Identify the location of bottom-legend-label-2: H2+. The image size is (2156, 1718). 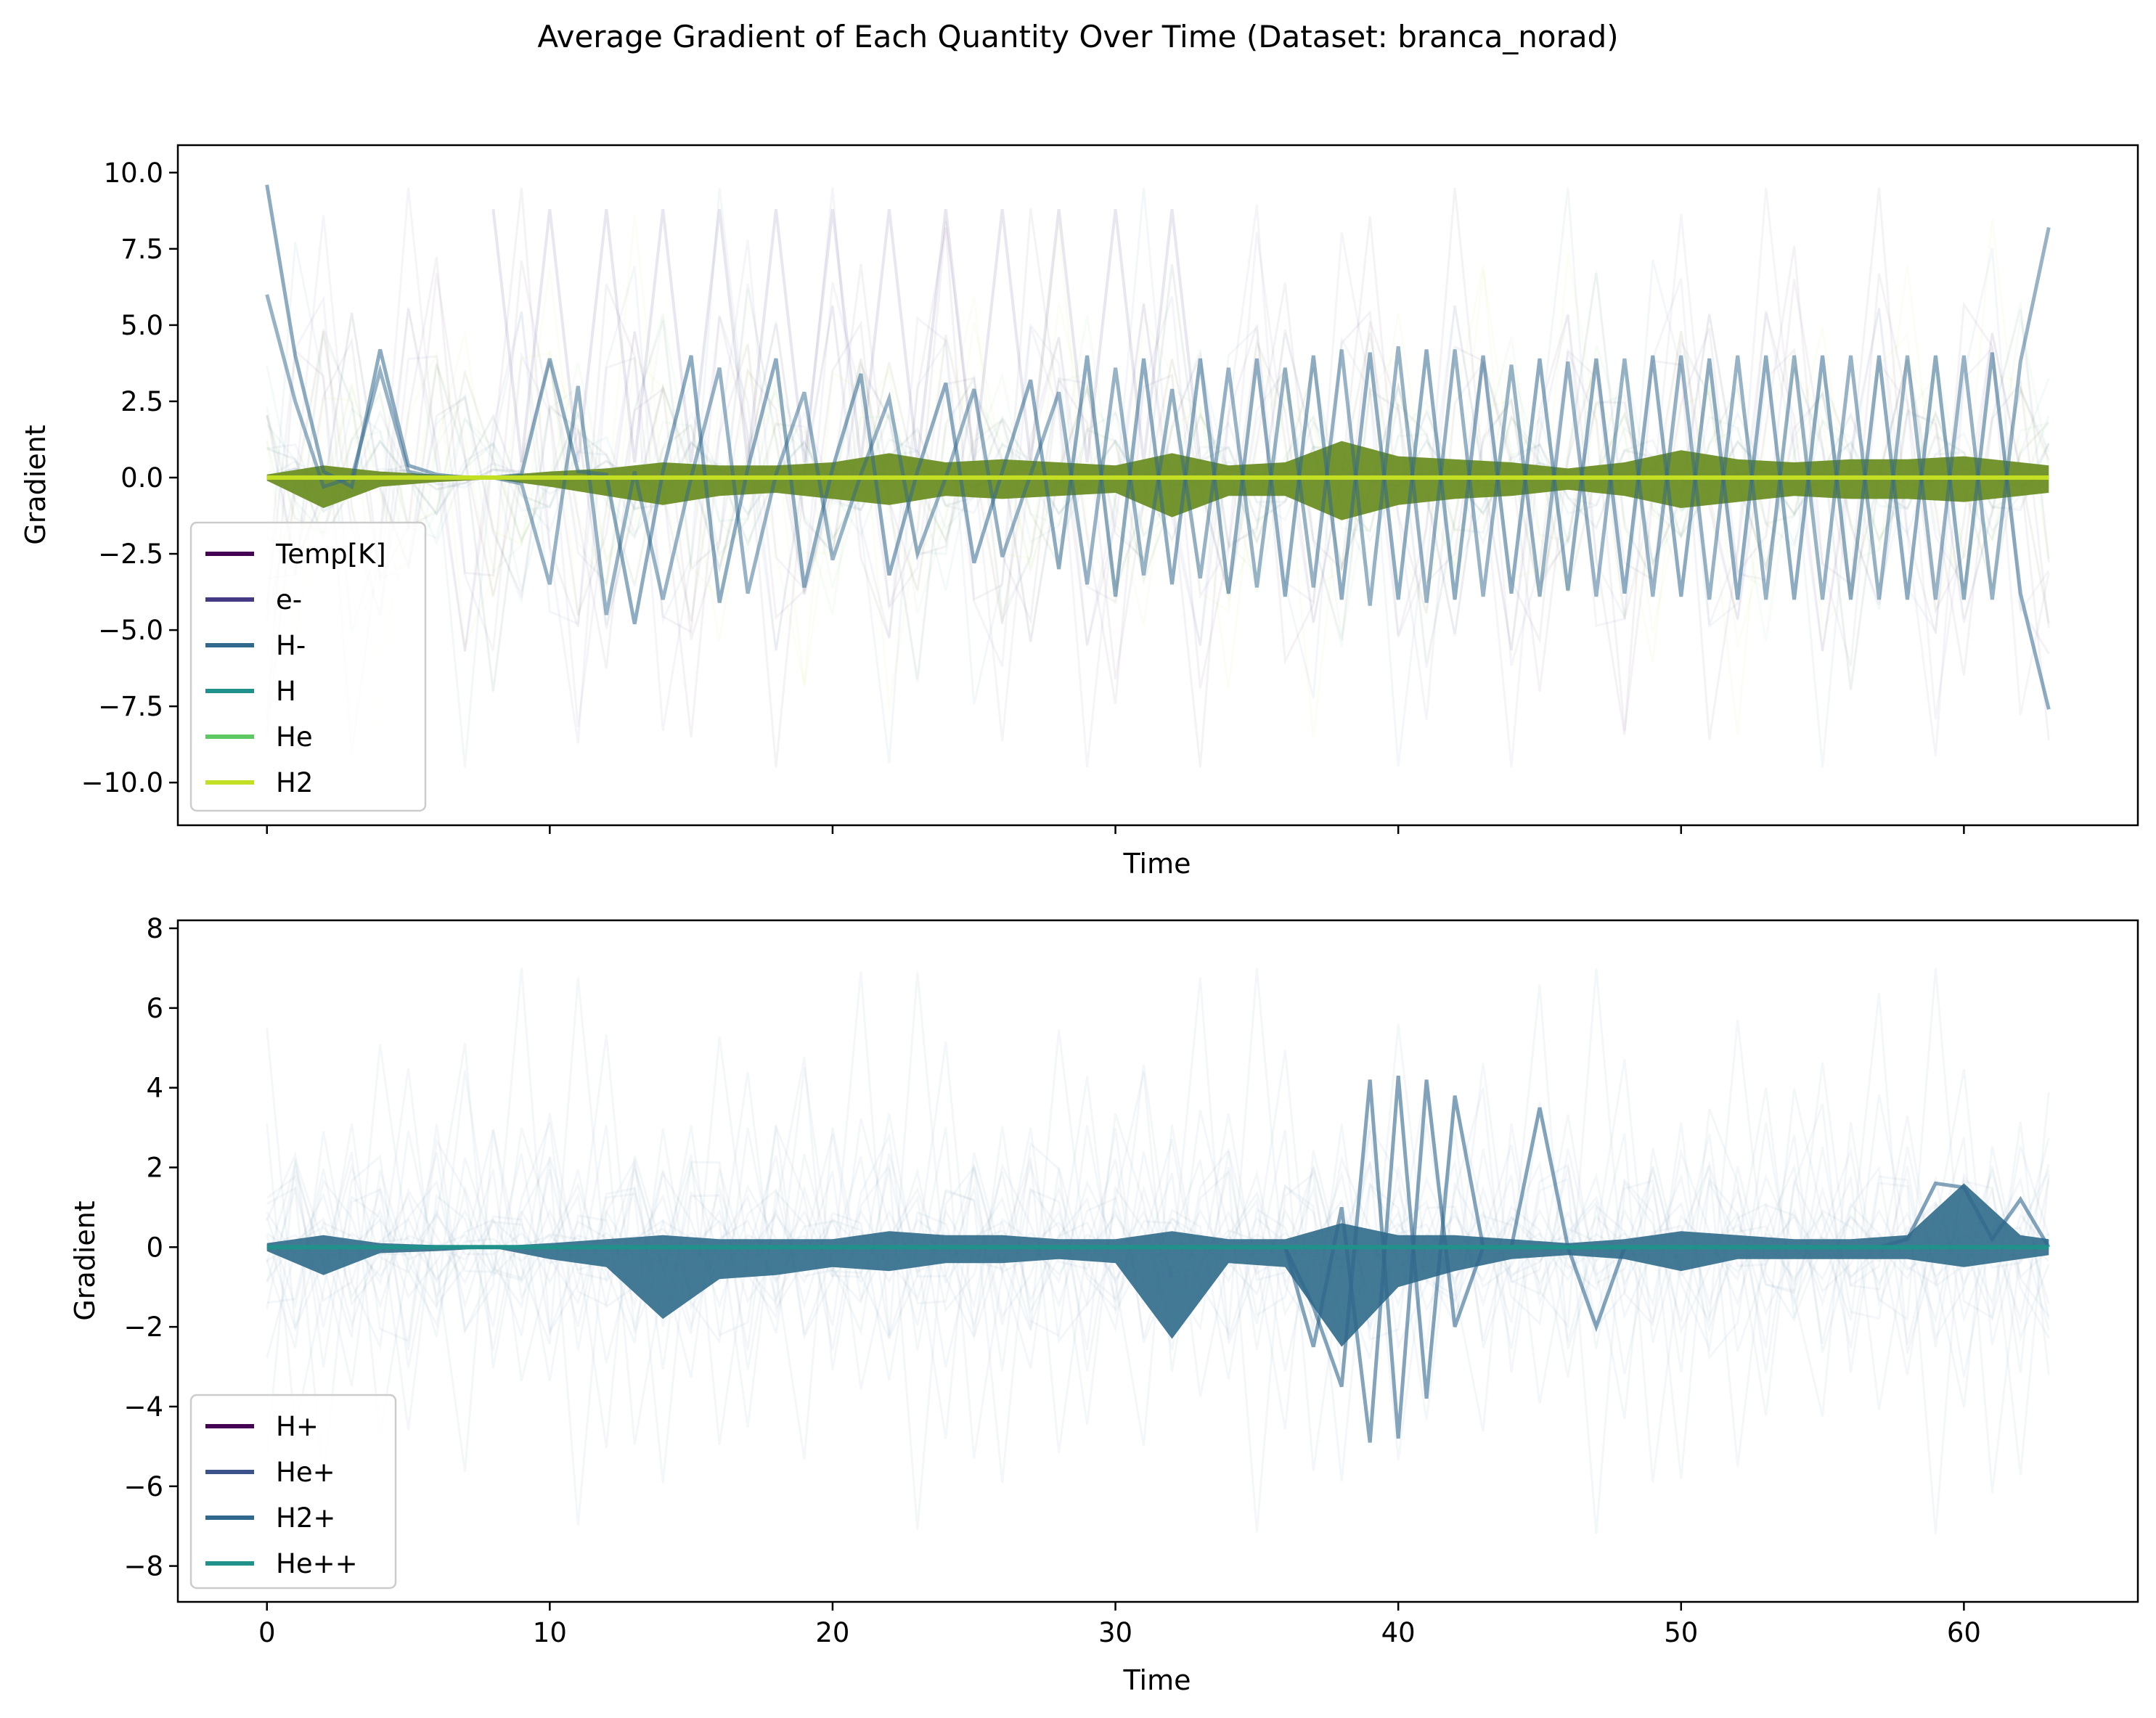
(306, 1518).